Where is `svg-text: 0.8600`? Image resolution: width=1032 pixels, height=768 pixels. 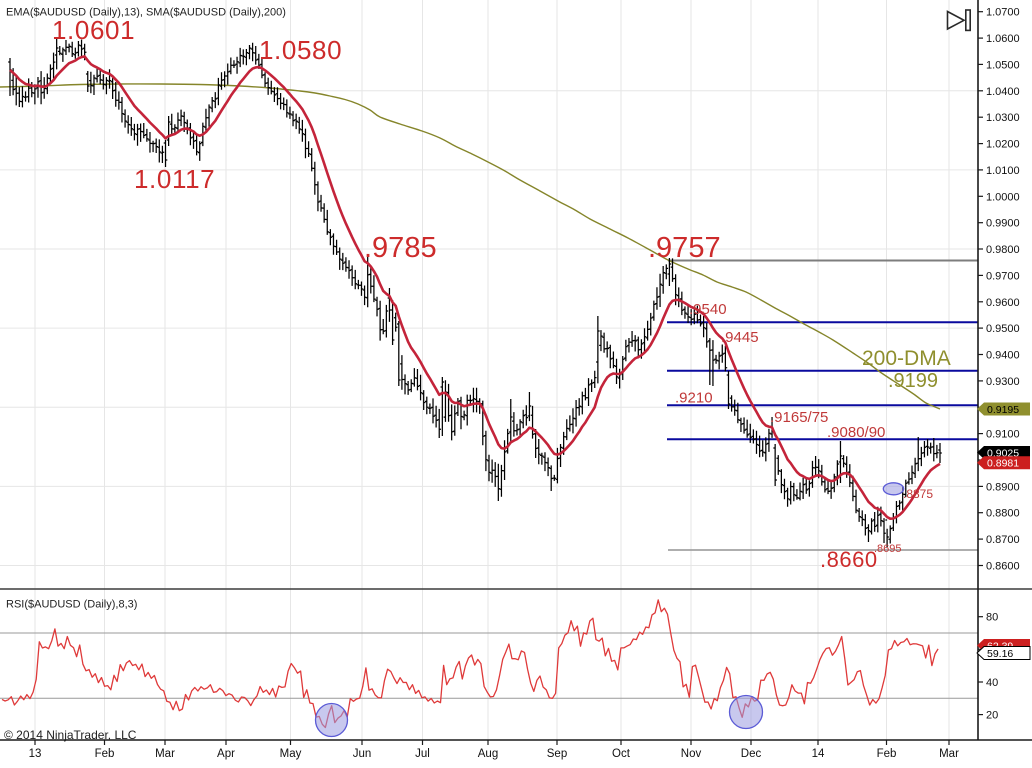 svg-text: 0.8600 is located at coordinates (1003, 567).